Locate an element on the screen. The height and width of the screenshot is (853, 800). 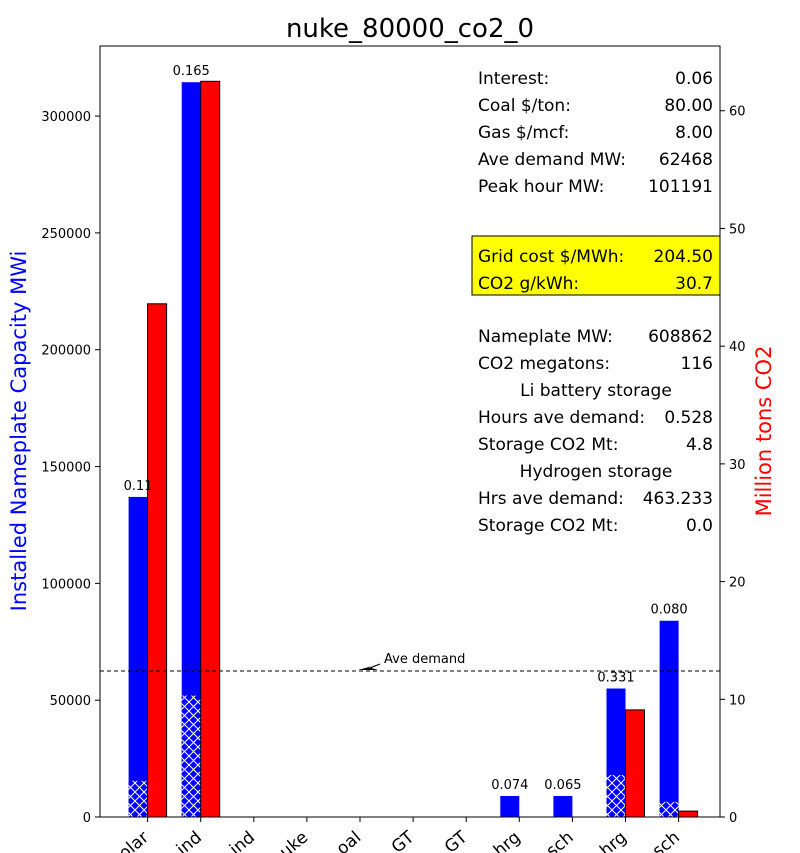
y-tick-label-0: 0 is located at coordinates (87, 818).